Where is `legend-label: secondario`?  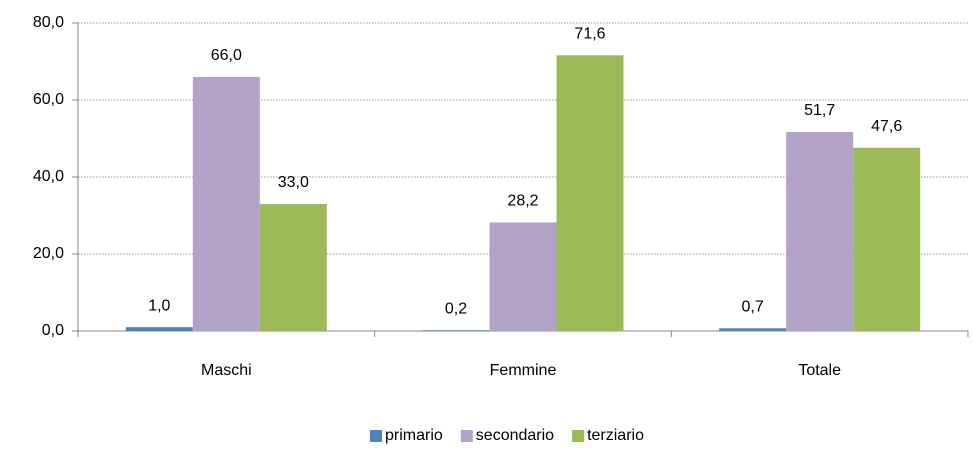 legend-label: secondario is located at coordinates (515, 435).